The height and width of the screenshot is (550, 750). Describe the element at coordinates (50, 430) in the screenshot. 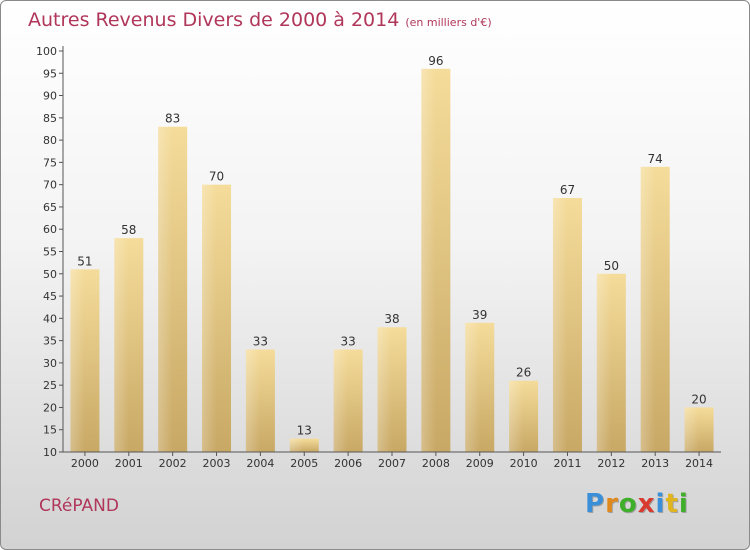

I see `y-tick-label: 15` at that location.